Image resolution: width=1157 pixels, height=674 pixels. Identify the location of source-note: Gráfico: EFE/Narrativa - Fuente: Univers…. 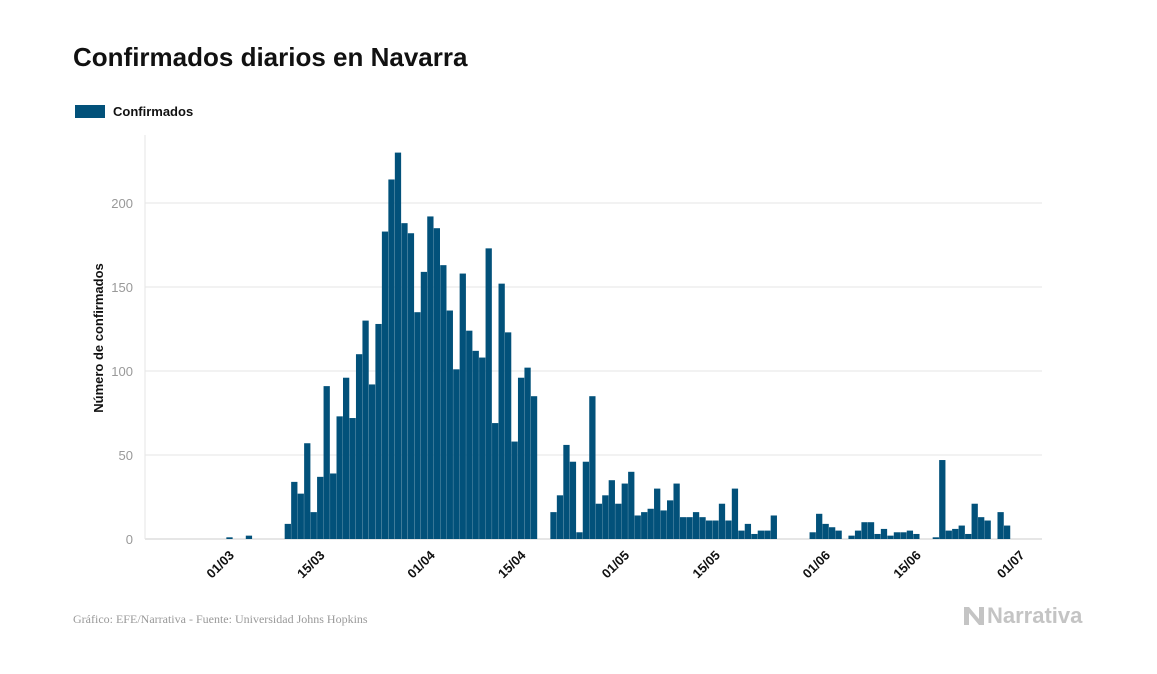
(220, 619).